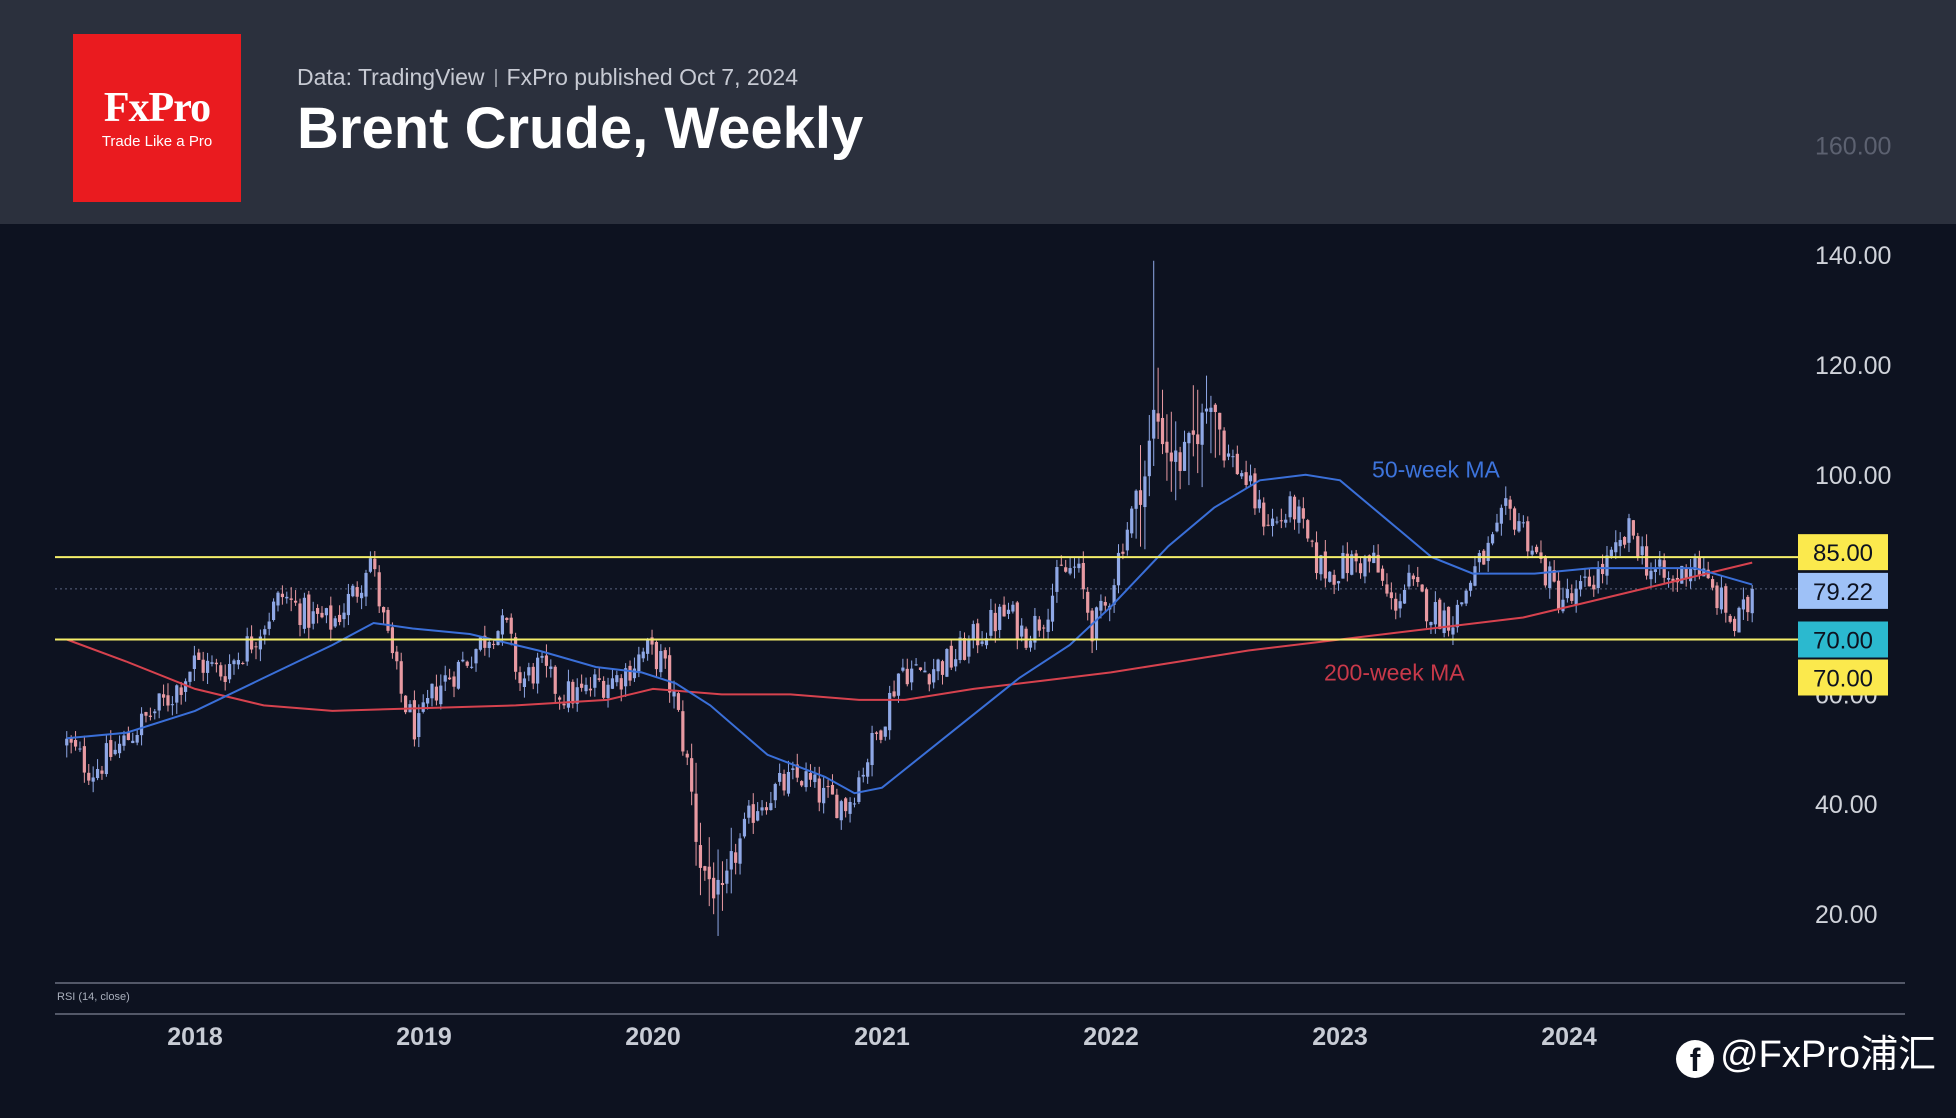 The height and width of the screenshot is (1118, 1956). Describe the element at coordinates (1853, 146) in the screenshot. I see `y-tick-label: 160.00` at that location.